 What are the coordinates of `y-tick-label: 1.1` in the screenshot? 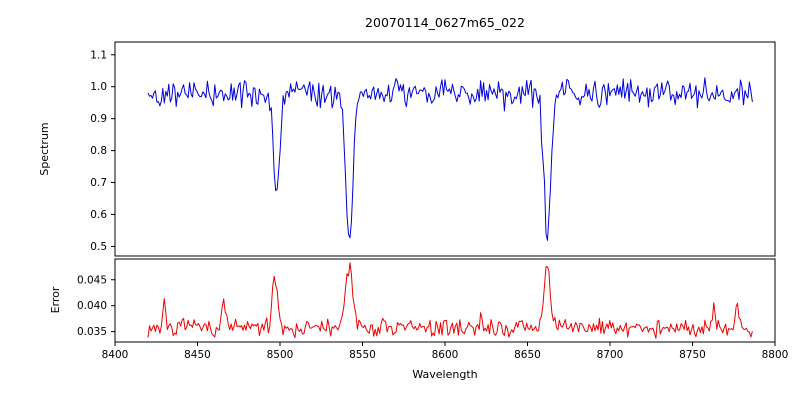 It's located at (98, 55).